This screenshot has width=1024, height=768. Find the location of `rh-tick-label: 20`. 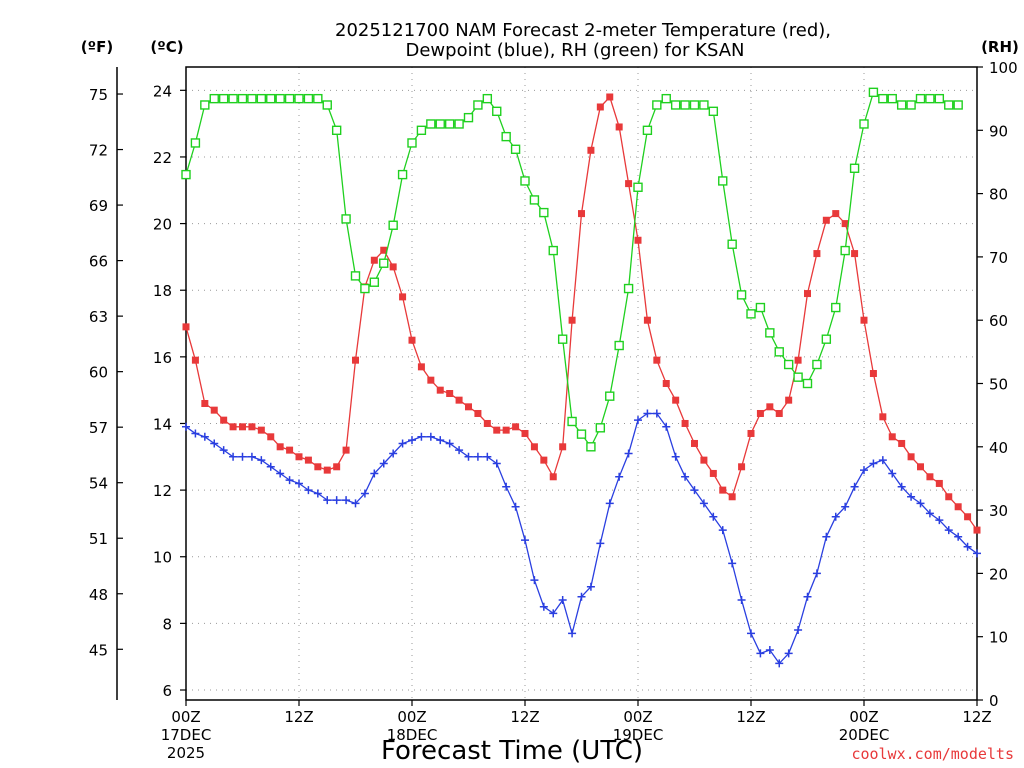

rh-tick-label: 20 is located at coordinates (998, 574).